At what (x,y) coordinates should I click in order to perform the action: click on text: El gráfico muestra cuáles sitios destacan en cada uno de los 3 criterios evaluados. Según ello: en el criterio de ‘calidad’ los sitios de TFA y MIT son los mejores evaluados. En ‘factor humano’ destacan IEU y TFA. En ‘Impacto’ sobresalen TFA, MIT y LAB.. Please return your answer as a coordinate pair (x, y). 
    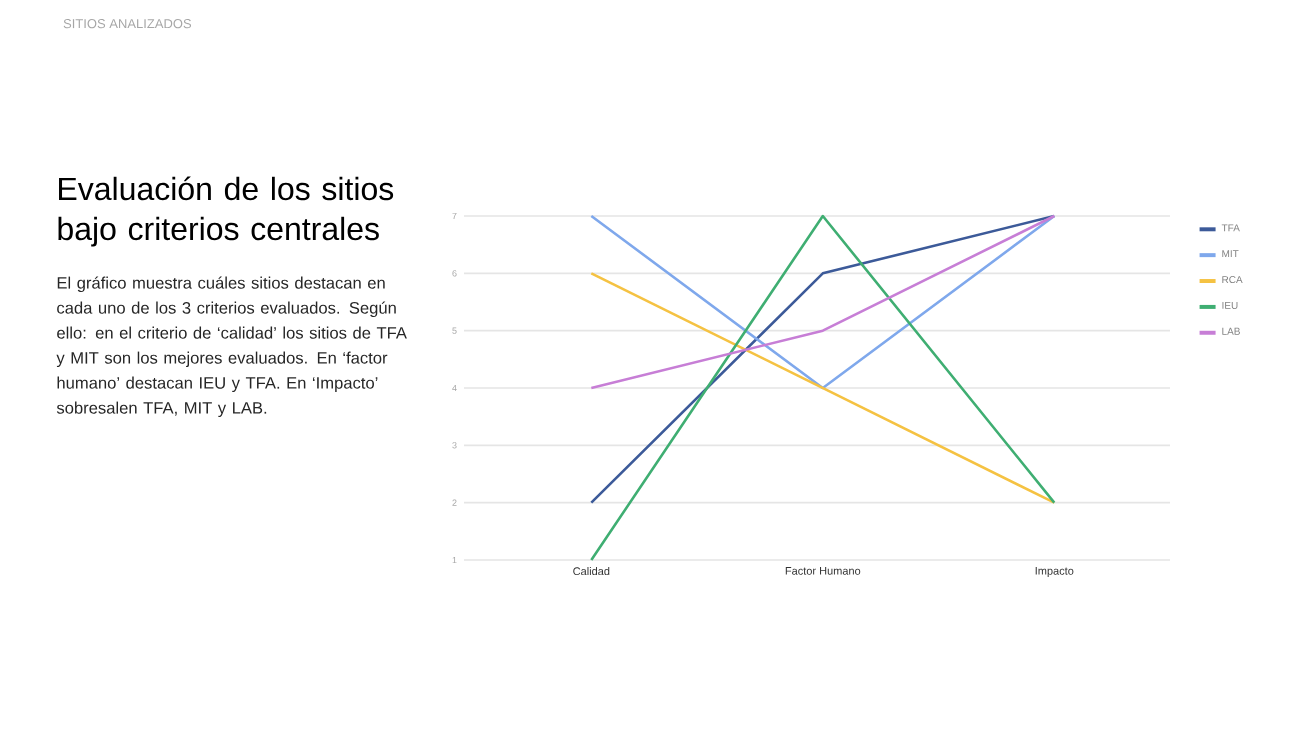
    Looking at the image, I should click on (231, 347).